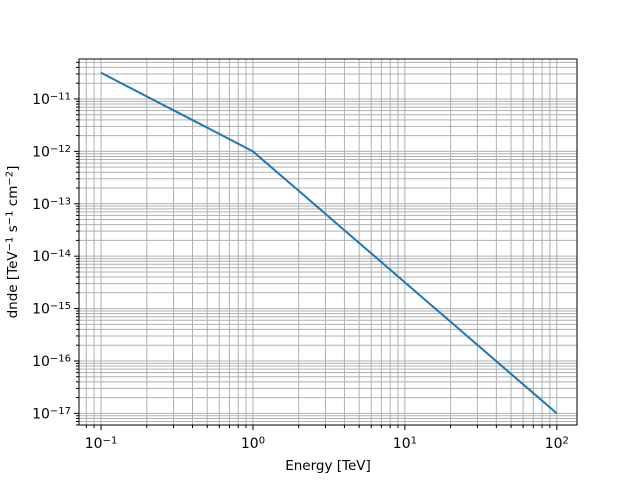 This screenshot has width=640, height=480. What do you see at coordinates (101, 444) in the screenshot?
I see `x-tick-label: 10⁻¹` at bounding box center [101, 444].